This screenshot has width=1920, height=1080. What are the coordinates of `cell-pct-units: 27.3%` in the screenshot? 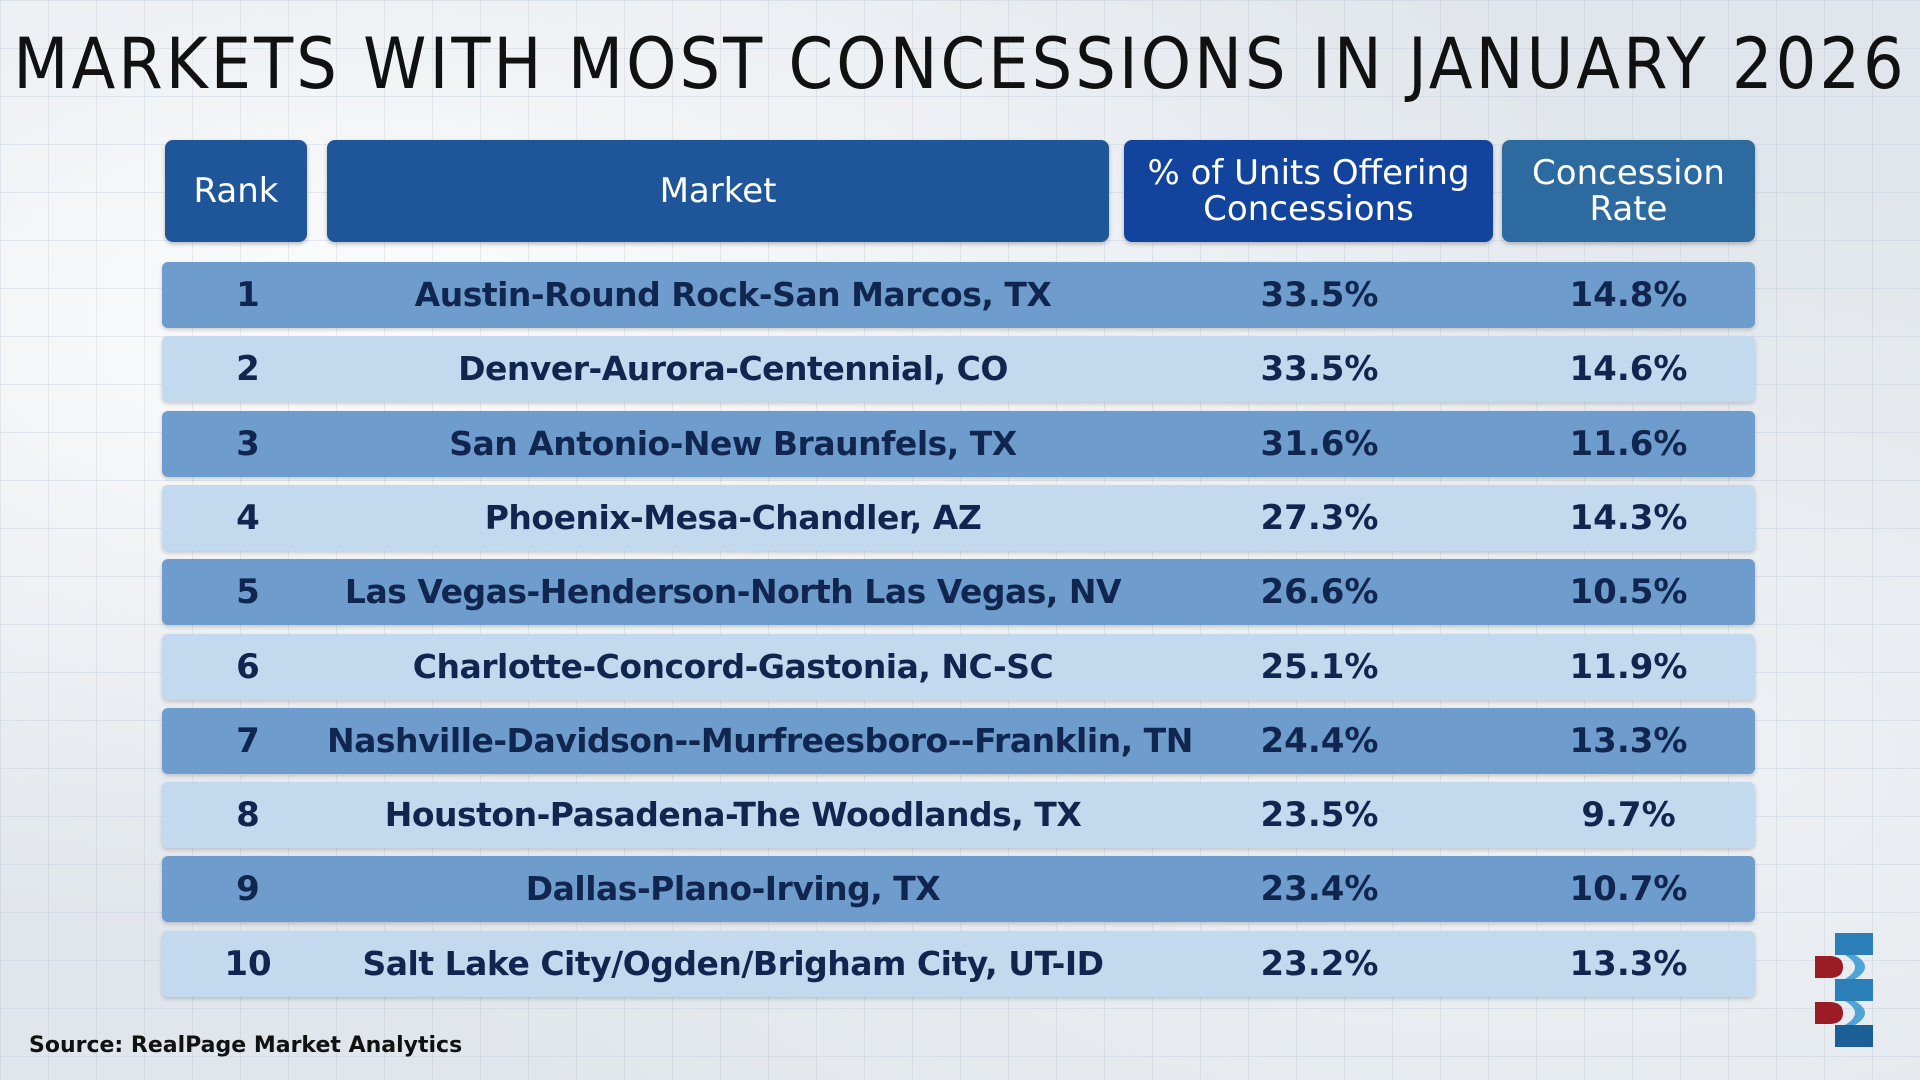 It's located at (1319, 518).